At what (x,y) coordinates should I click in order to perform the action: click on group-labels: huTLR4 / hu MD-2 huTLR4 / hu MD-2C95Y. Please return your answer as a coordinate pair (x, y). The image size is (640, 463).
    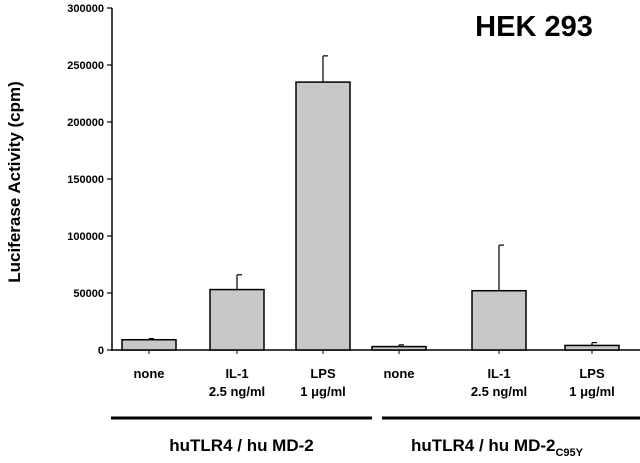
    Looking at the image, I should click on (375, 437).